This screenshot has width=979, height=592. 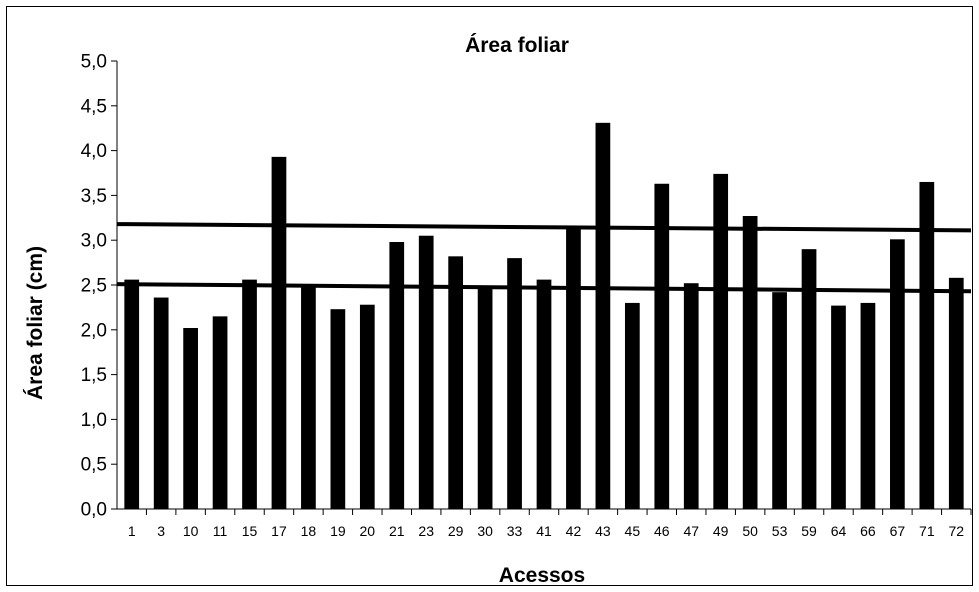 I want to click on x-axis-title: Acessos, so click(x=542, y=575).